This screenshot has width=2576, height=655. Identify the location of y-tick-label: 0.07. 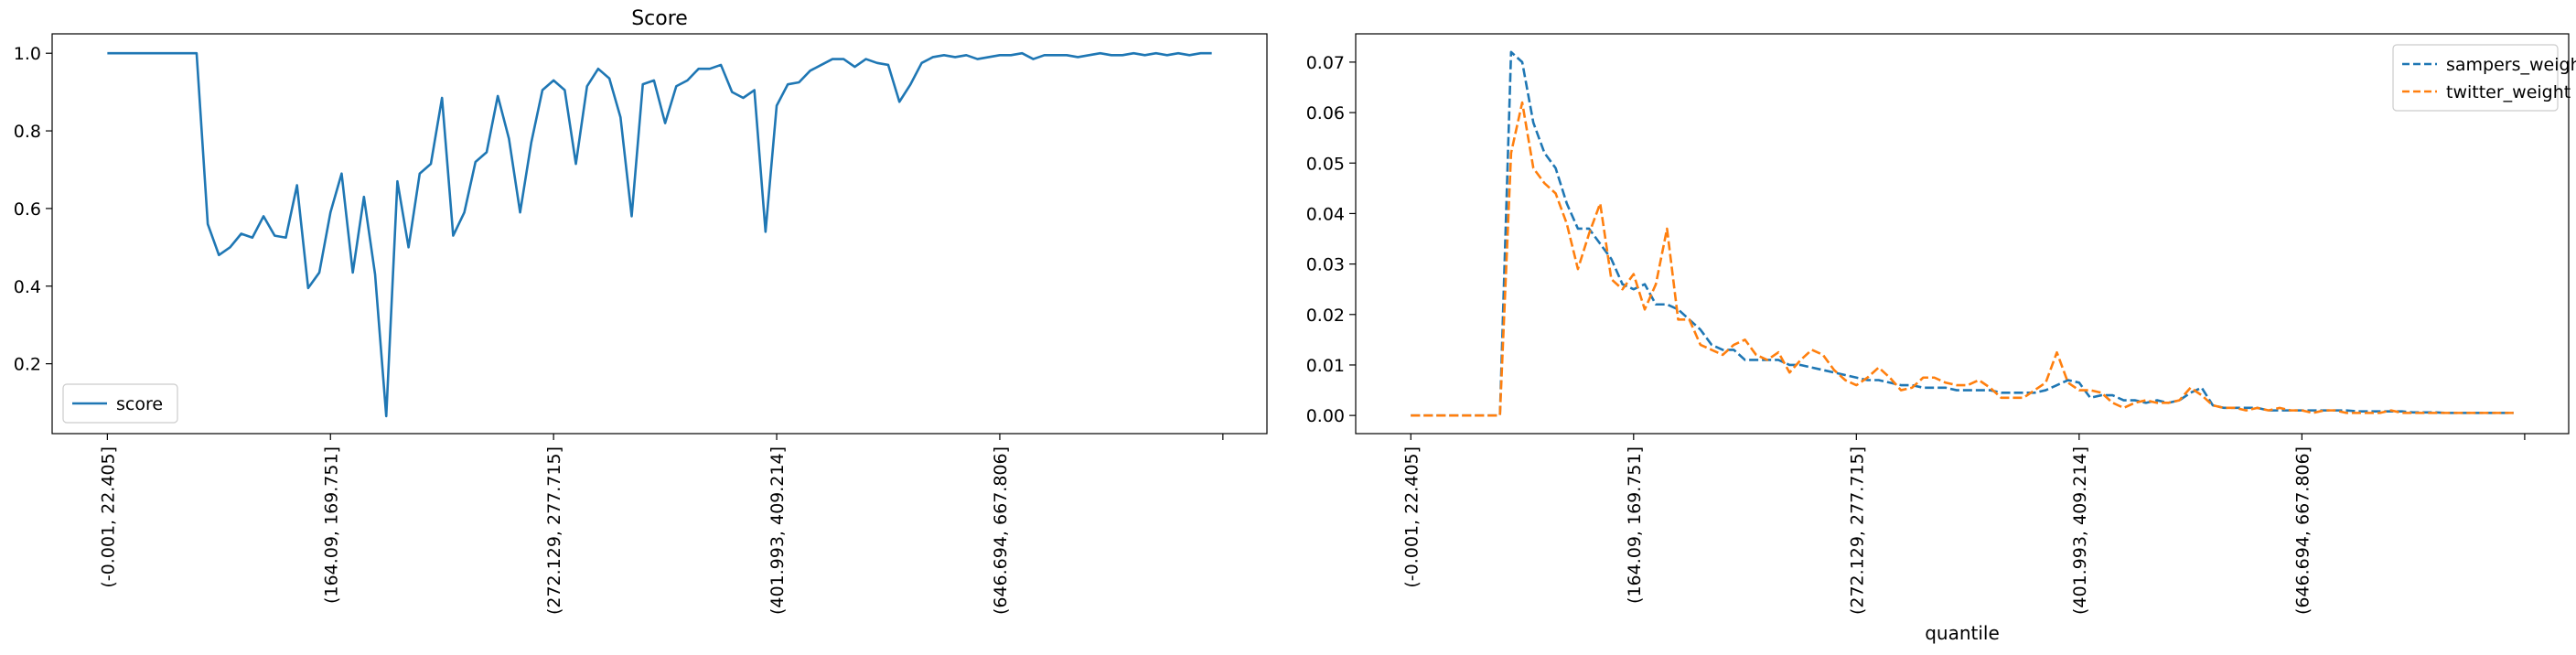
(1325, 63).